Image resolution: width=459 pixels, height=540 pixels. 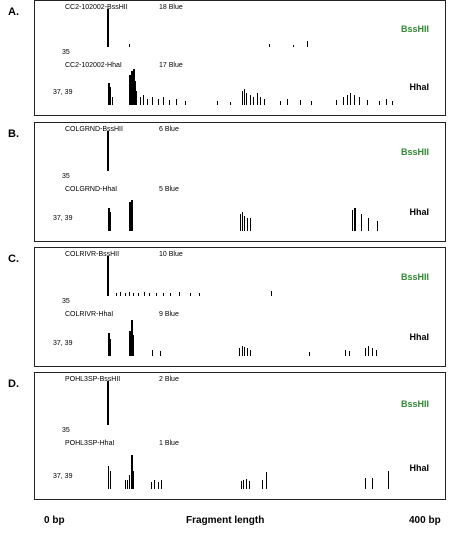 I want to click on trace-sample-label: POHL3SP-BssHII, so click(x=93, y=379).